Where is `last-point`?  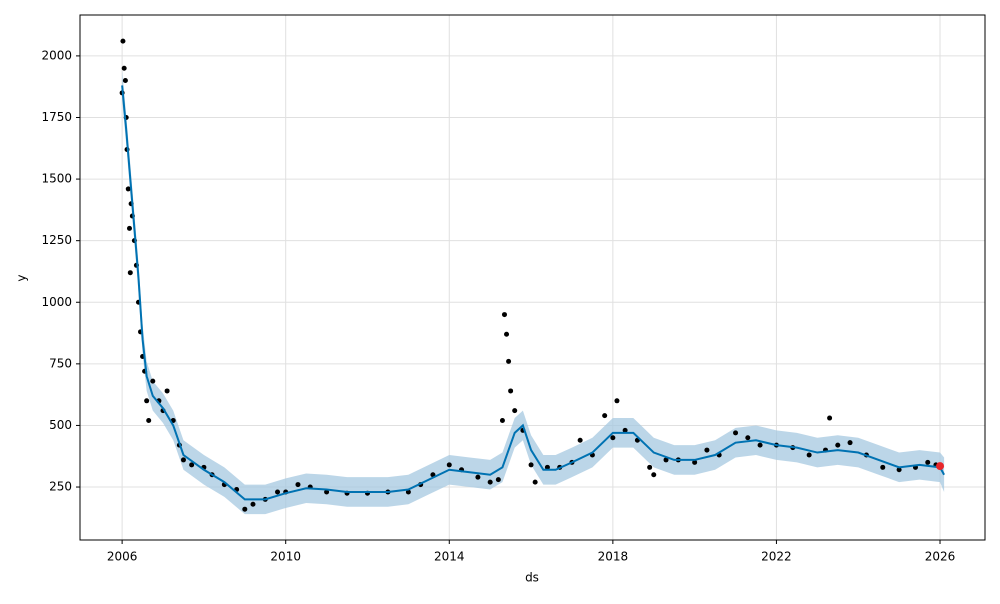 last-point is located at coordinates (940, 466).